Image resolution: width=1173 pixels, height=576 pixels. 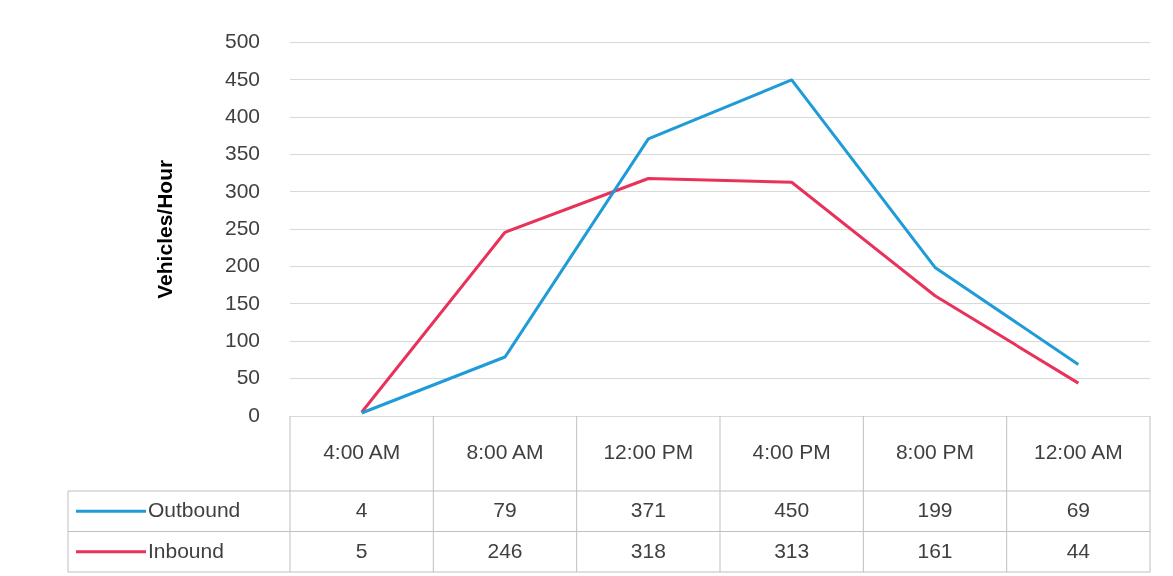 I want to click on y-tick-label: 300, so click(x=242, y=190).